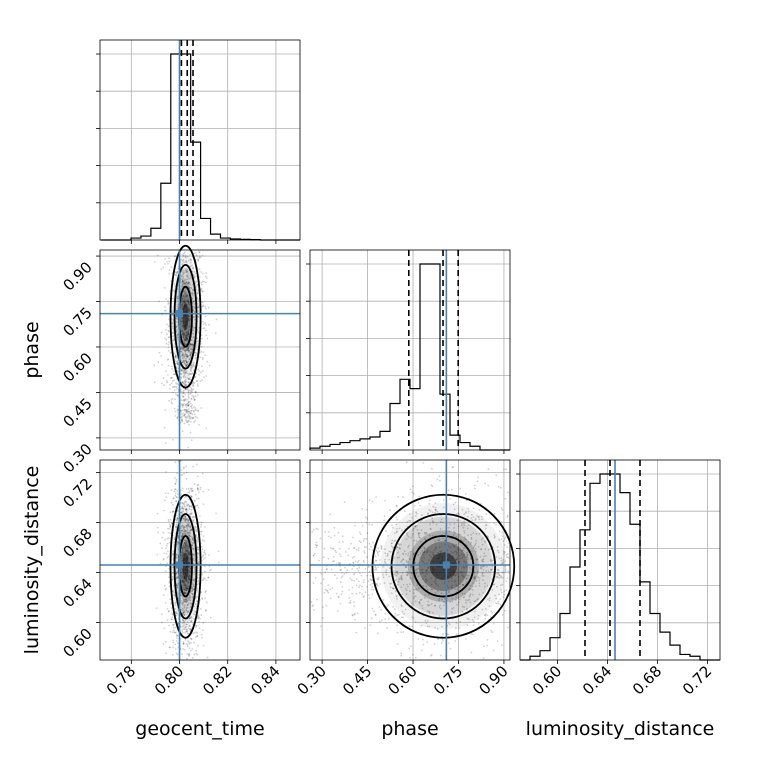 This screenshot has width=760, height=760. I want to click on xtick-label-geocent_time-vs-luminosity_distance-2: 0.82, so click(217, 680).